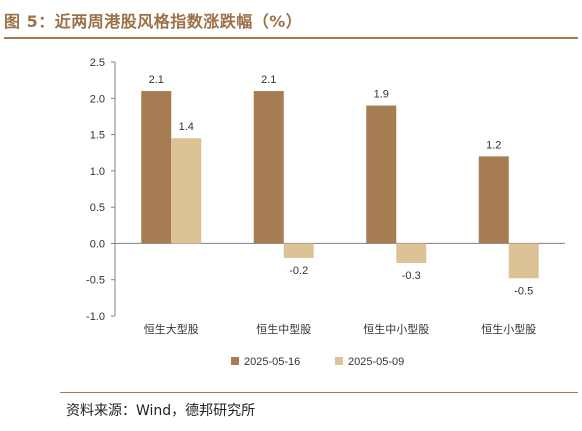 This screenshot has height=431, width=582. Describe the element at coordinates (283, 329) in the screenshot. I see `x-tick-label: 恒生中型股` at that location.